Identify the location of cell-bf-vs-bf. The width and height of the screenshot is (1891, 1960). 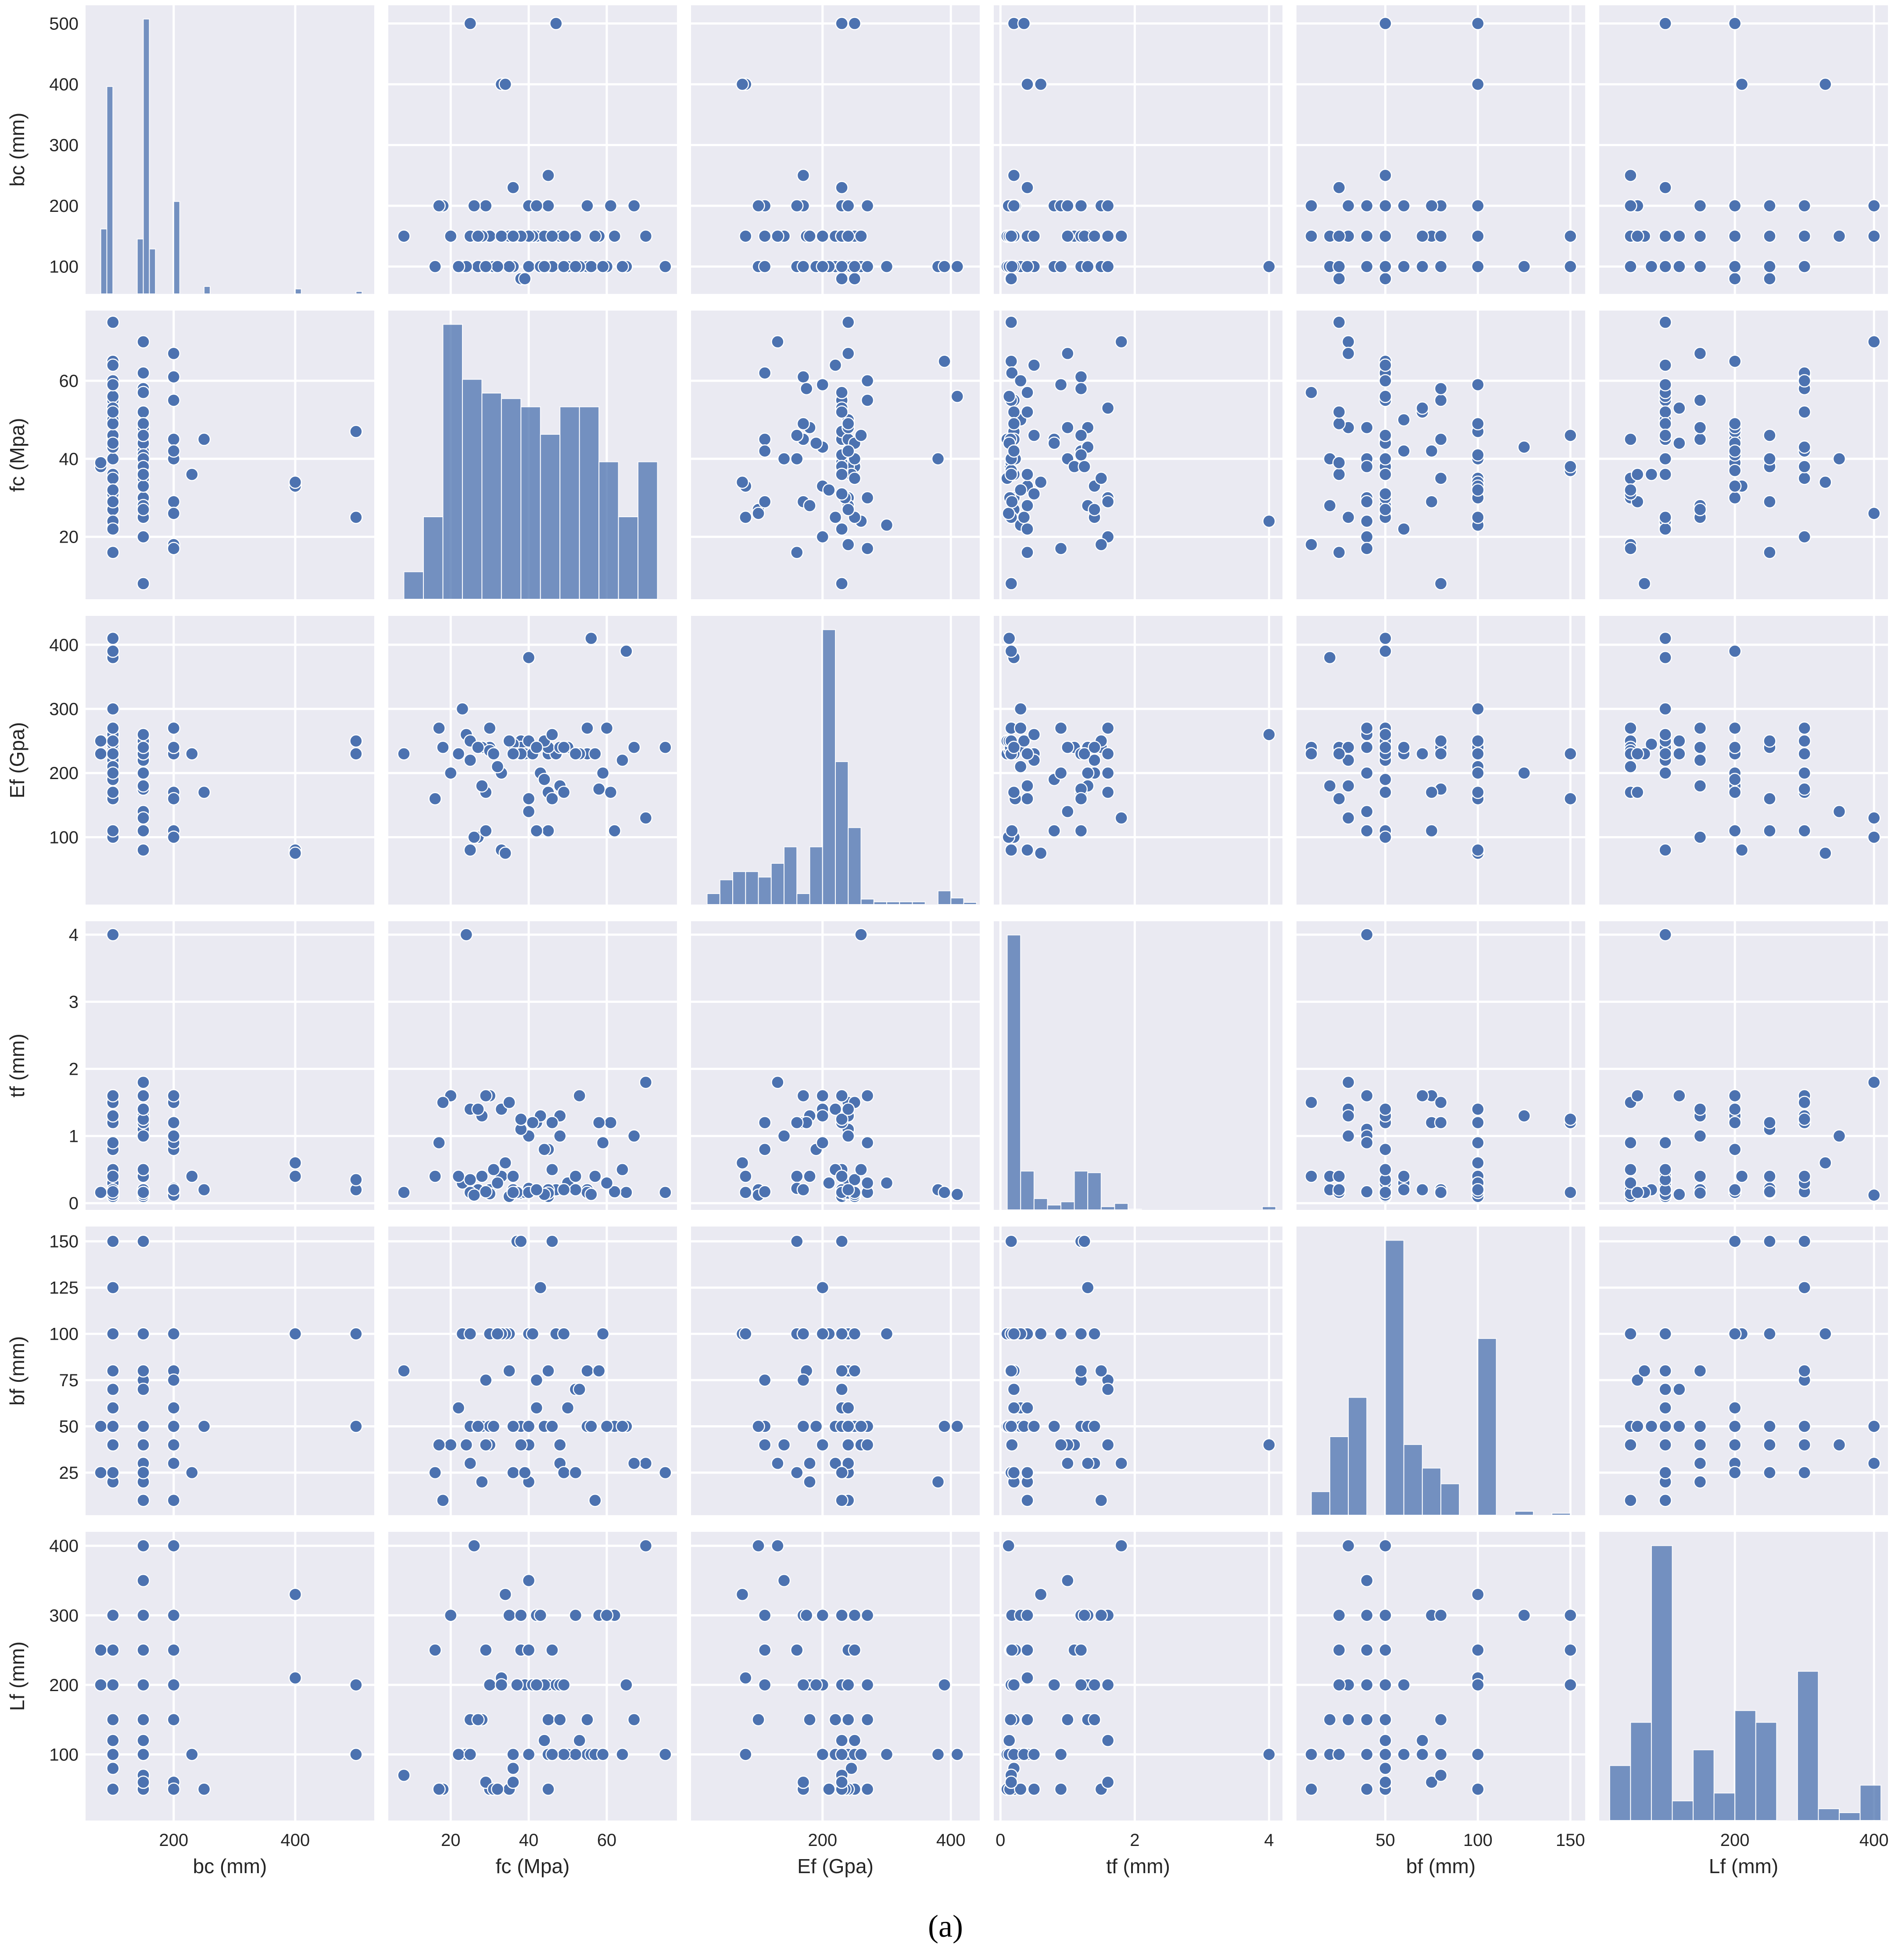
(1440, 1371).